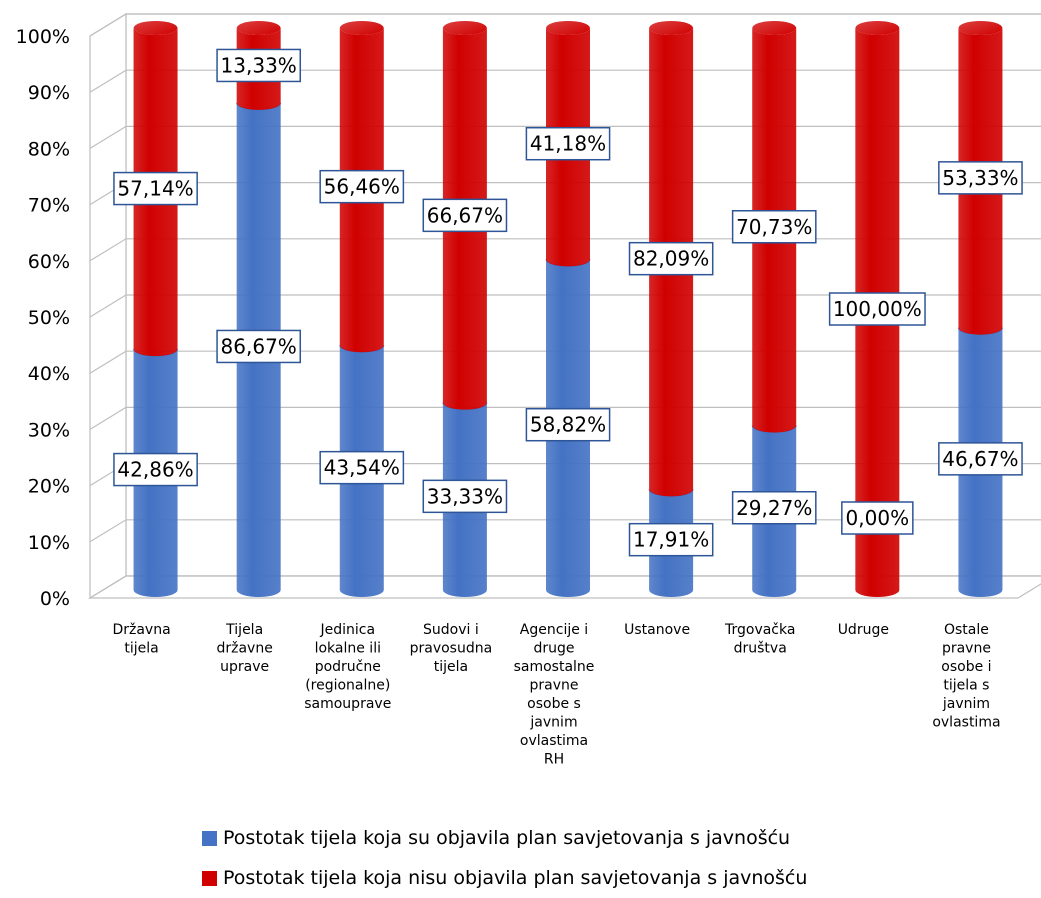 The image size is (1041, 898). I want to click on data-label-not-published: 41,18%, so click(568, 143).